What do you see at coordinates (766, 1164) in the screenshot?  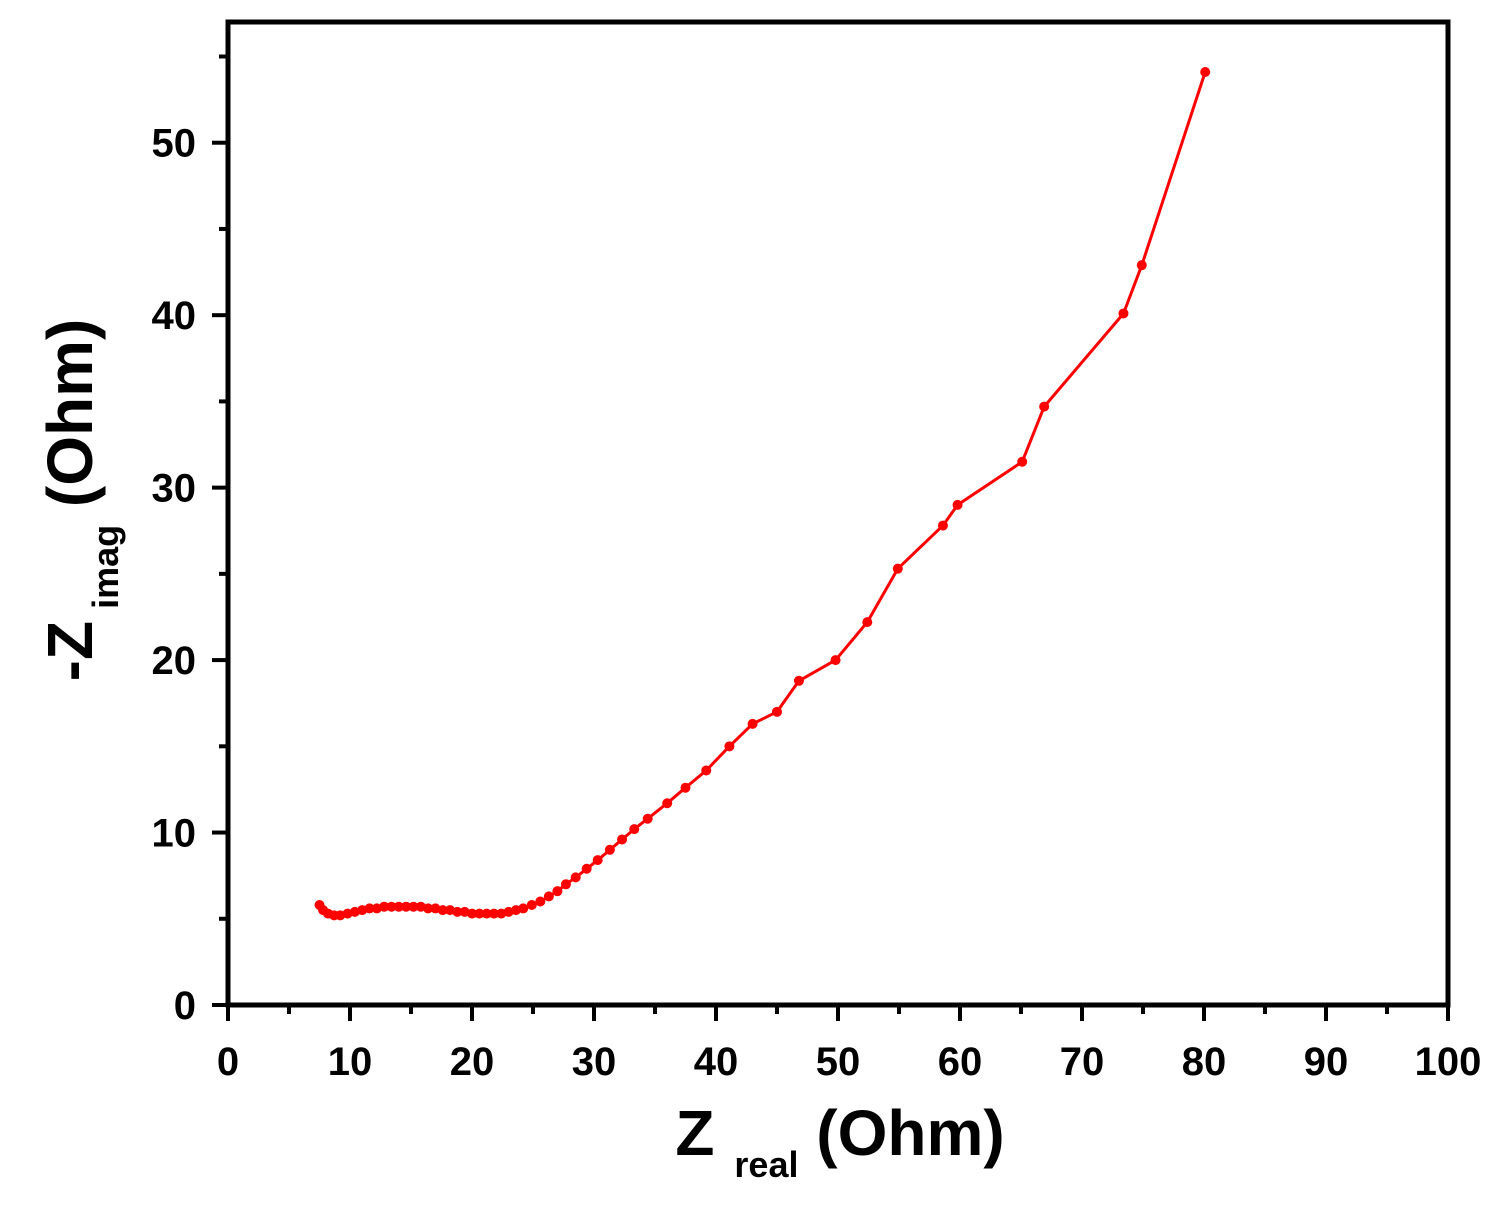 I see `x-axis-title-subscript: real` at bounding box center [766, 1164].